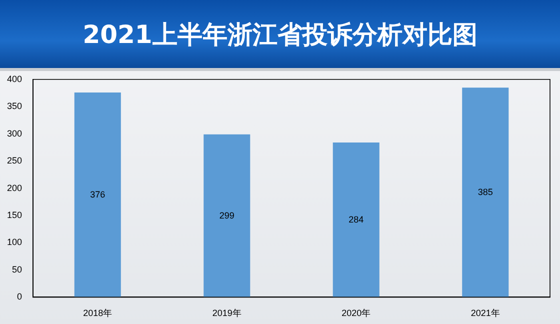  Describe the element at coordinates (280, 34) in the screenshot. I see `chart-title: 2021上半年浙江省投诉分析对比图` at that location.